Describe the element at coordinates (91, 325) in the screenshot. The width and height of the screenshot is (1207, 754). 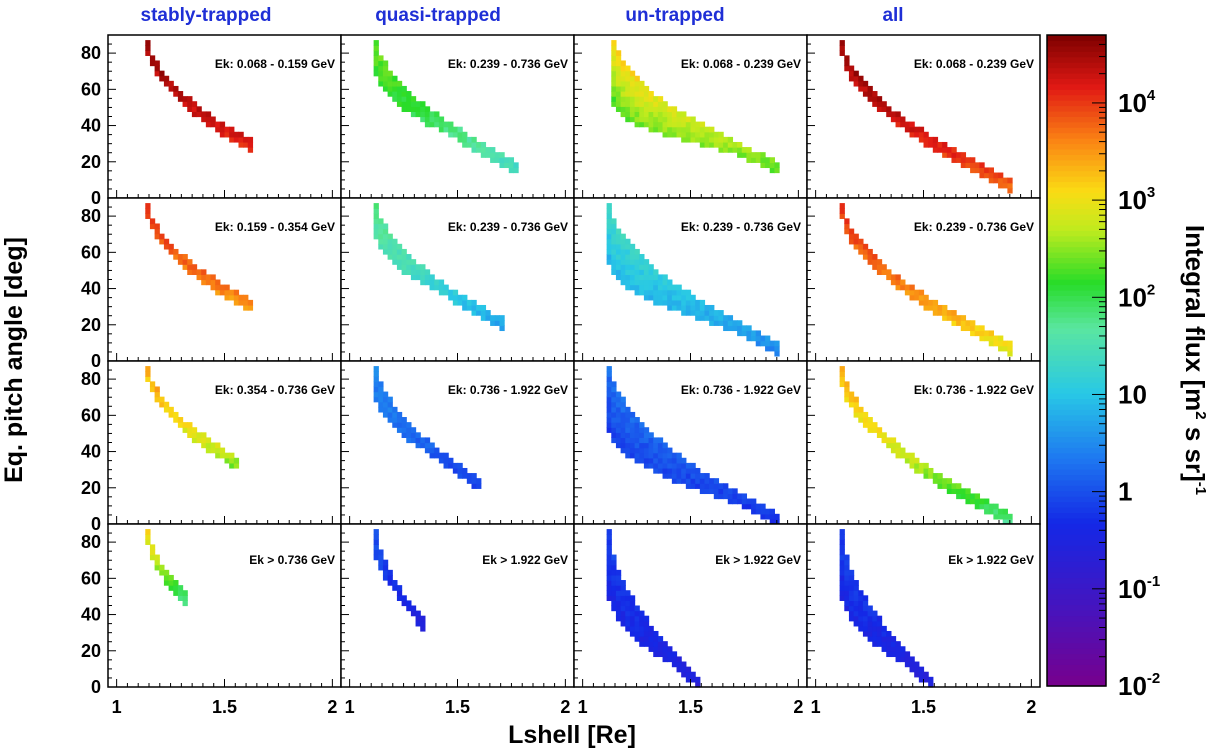
I see `y-tick-label: 20` at that location.